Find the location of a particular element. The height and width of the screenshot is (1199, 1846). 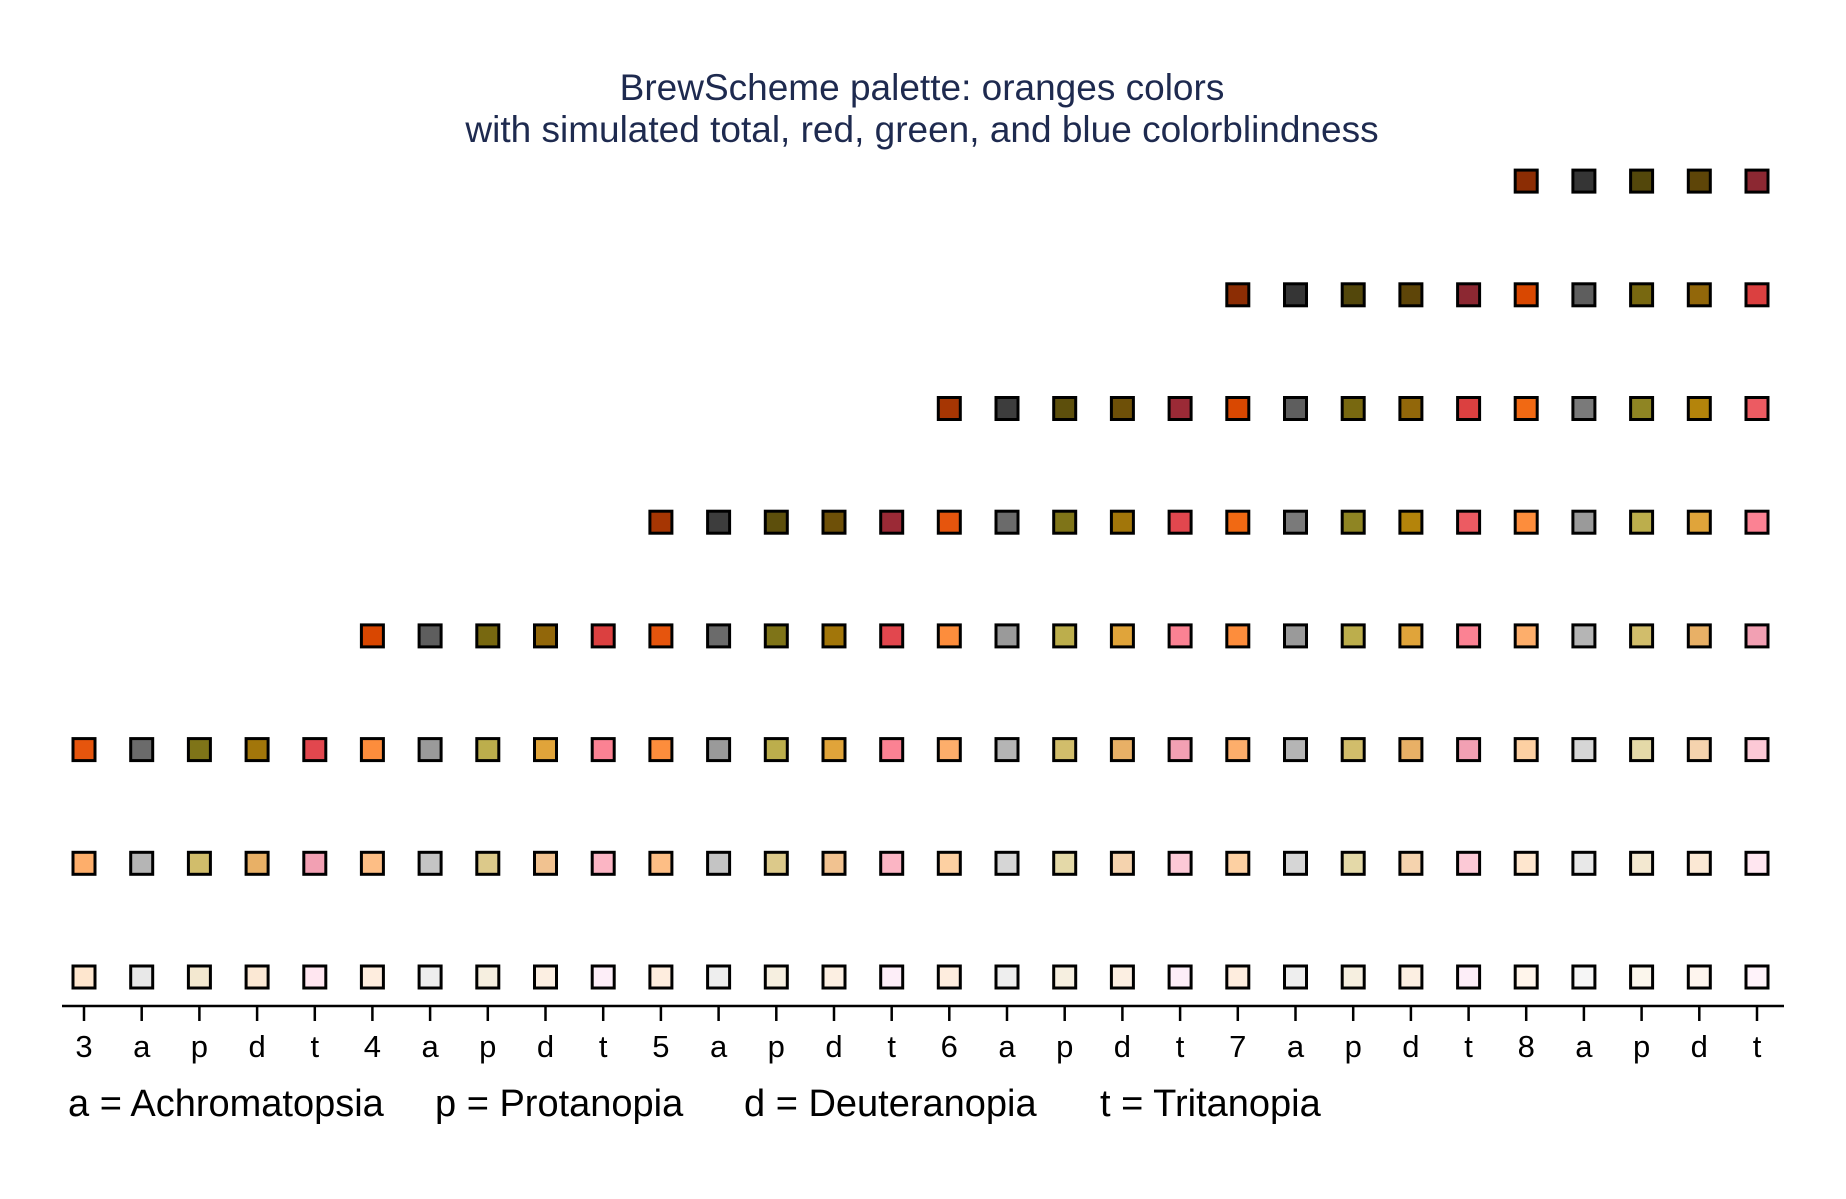

legend-entry-deuteranopia: d = Deuteranopia is located at coordinates (890, 1104).